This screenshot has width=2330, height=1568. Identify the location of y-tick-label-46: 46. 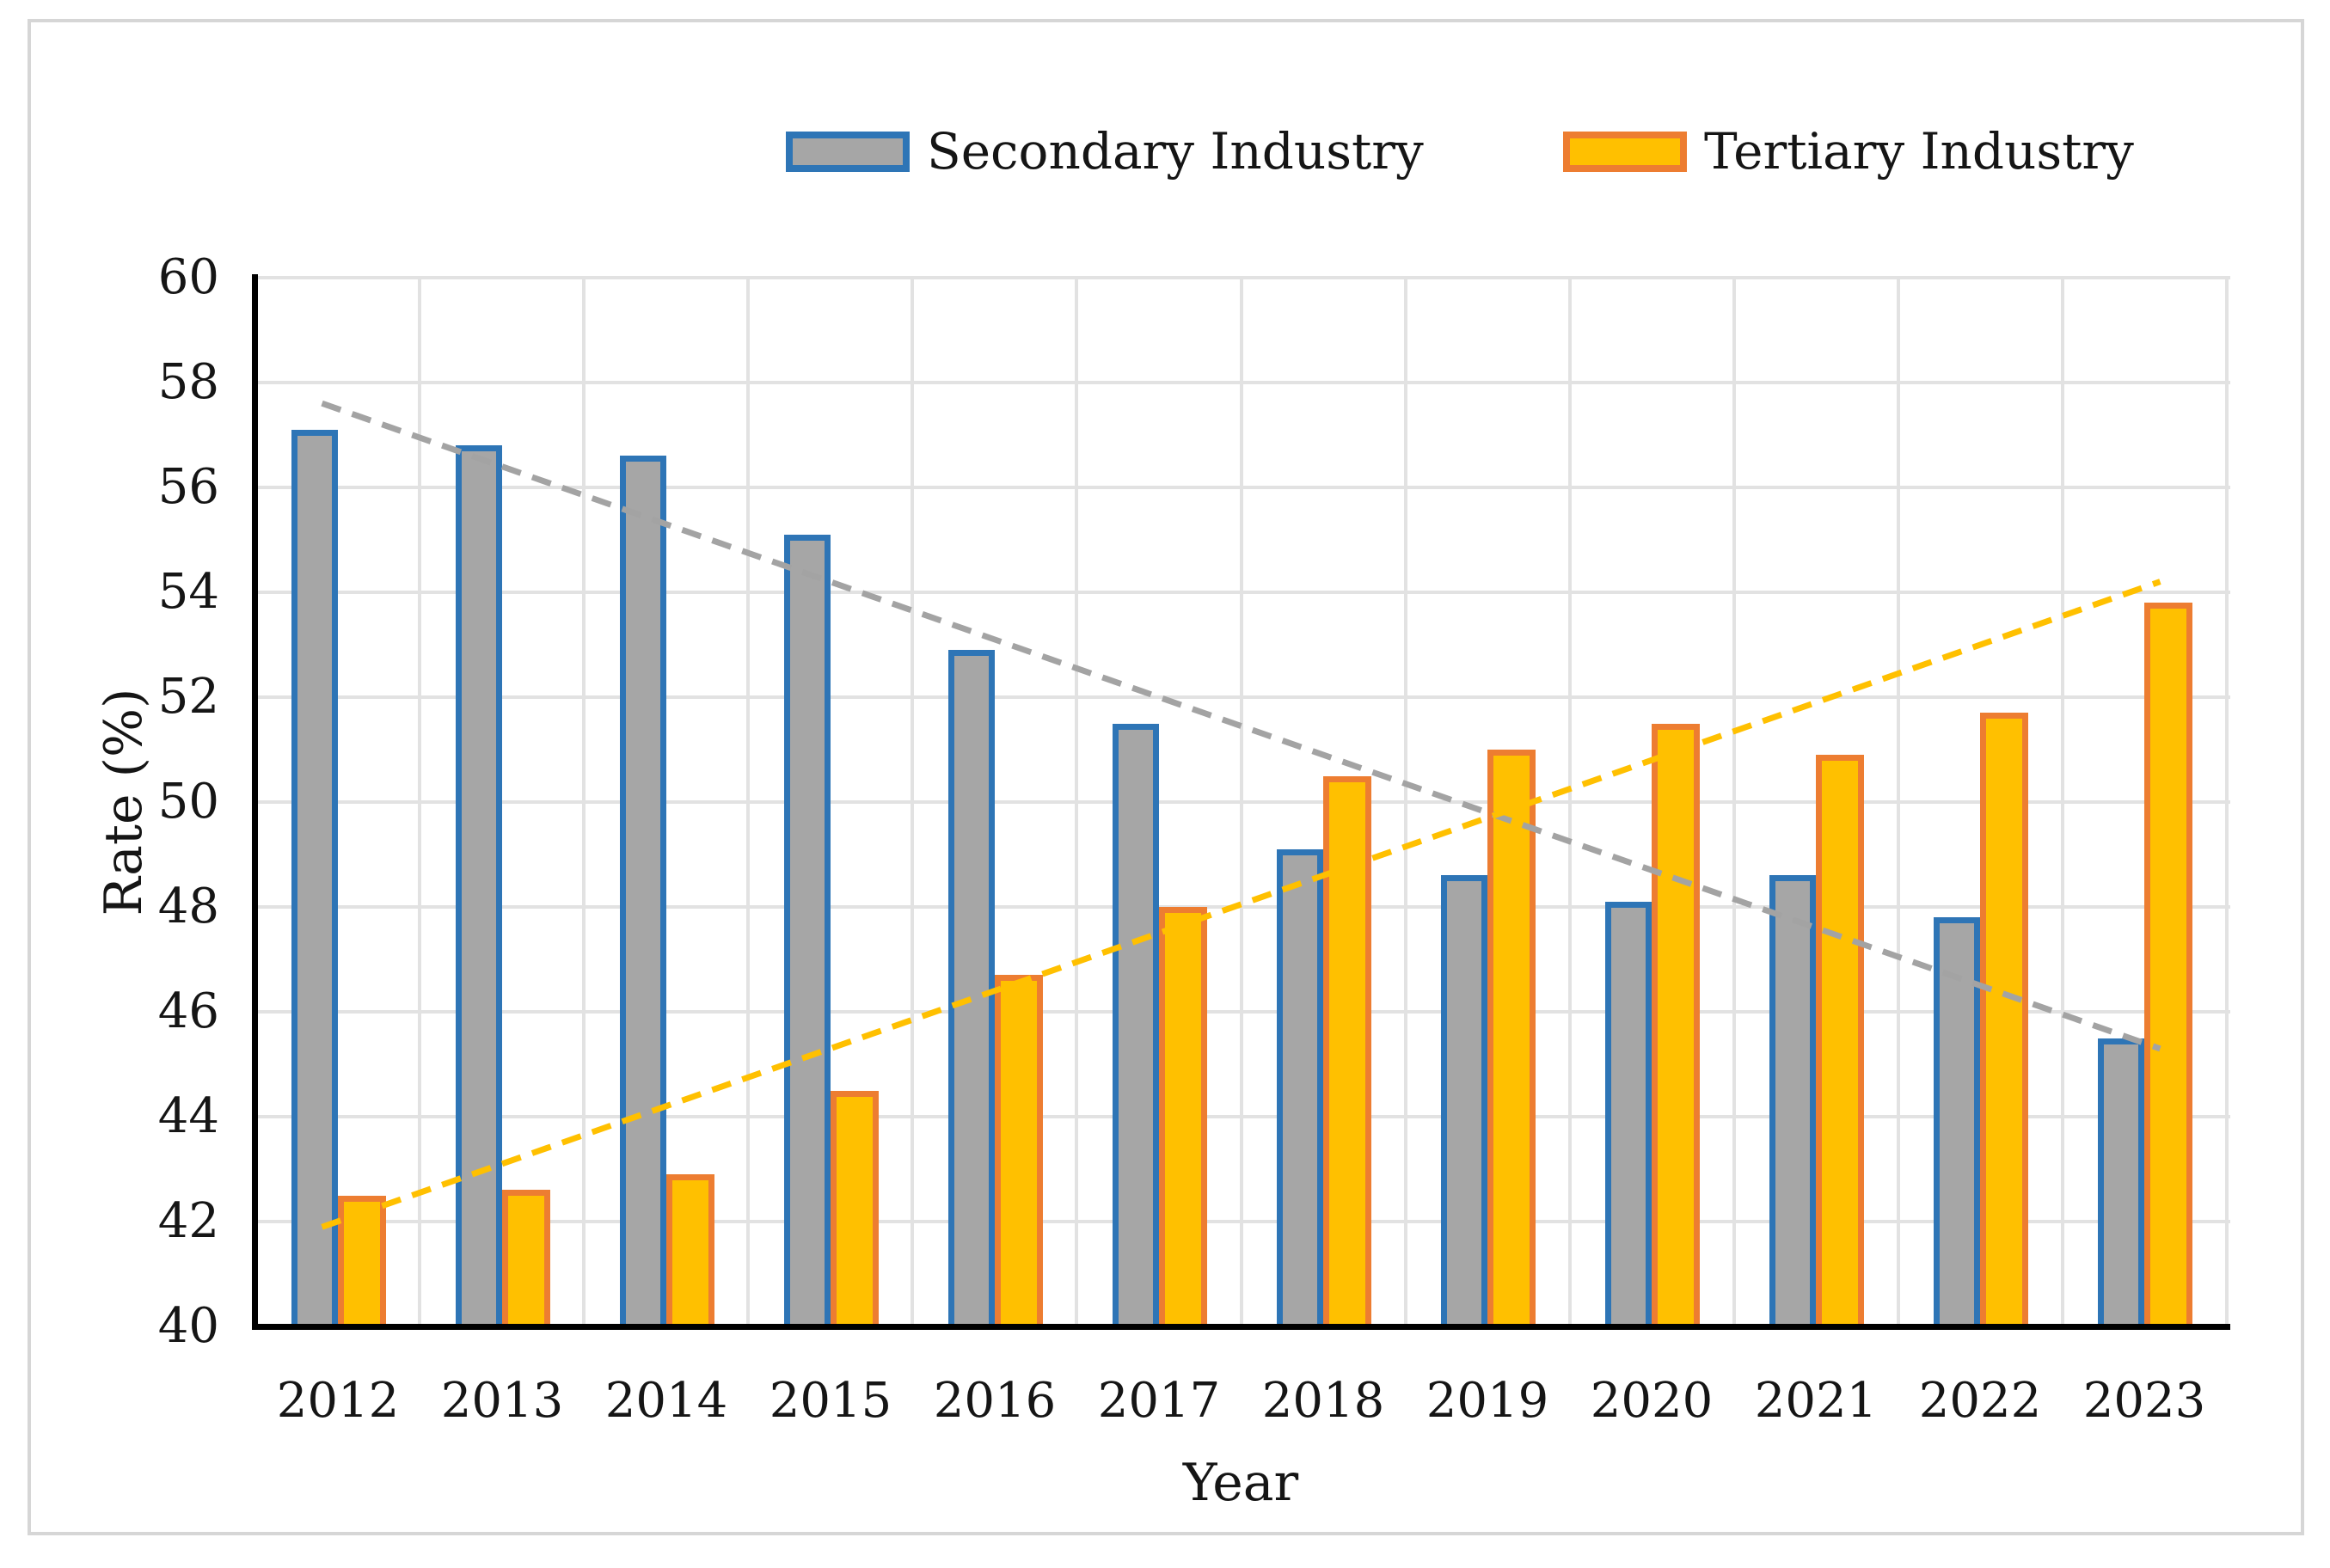
(188, 1011).